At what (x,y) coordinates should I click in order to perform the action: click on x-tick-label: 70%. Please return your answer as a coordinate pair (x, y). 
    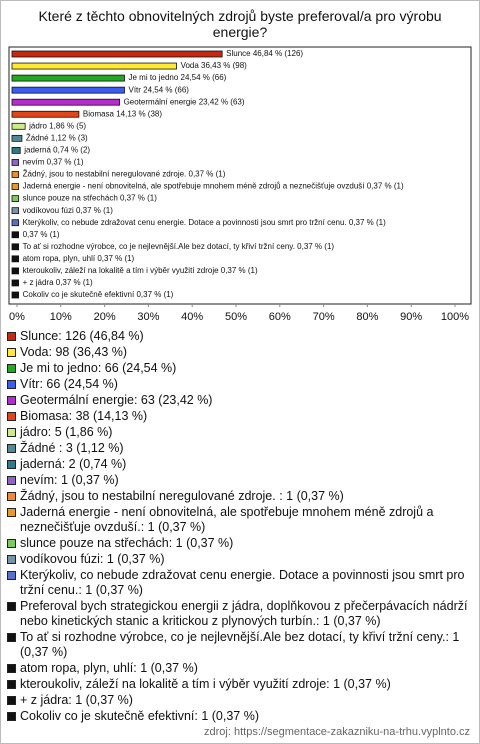
    Looking at the image, I should click on (324, 317).